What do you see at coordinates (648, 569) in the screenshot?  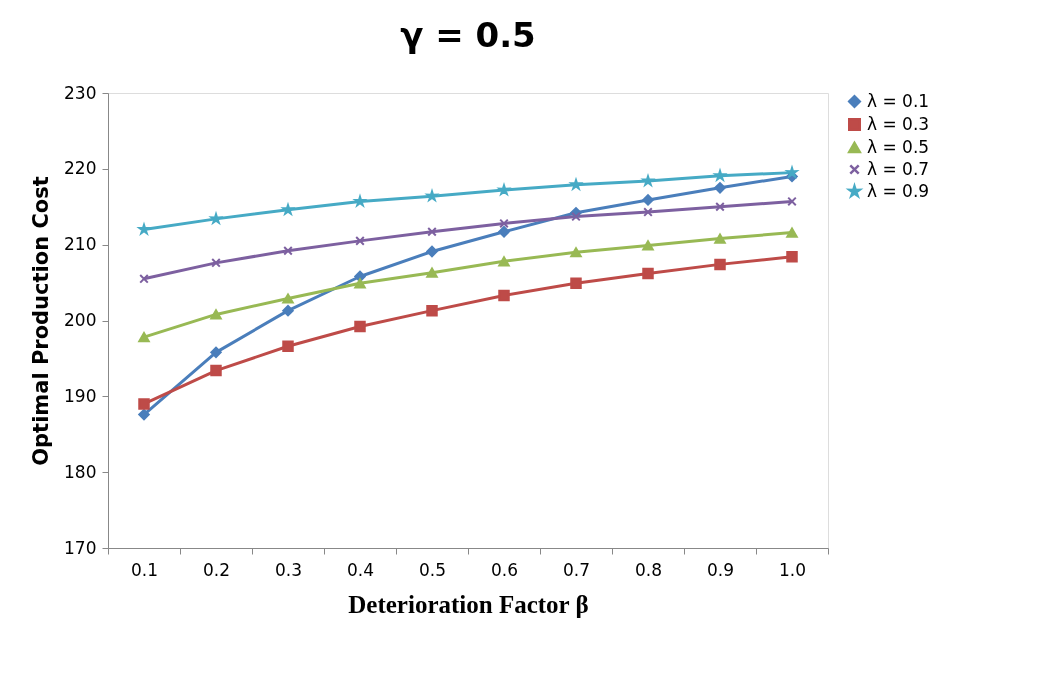 I see `x-tick-label: 0.8` at bounding box center [648, 569].